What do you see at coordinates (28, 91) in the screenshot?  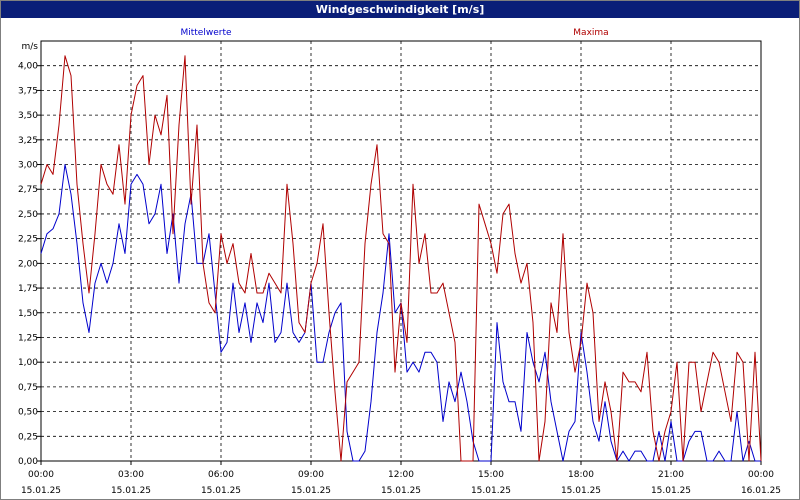 I see `y-tick-label: 3,75` at bounding box center [28, 91].